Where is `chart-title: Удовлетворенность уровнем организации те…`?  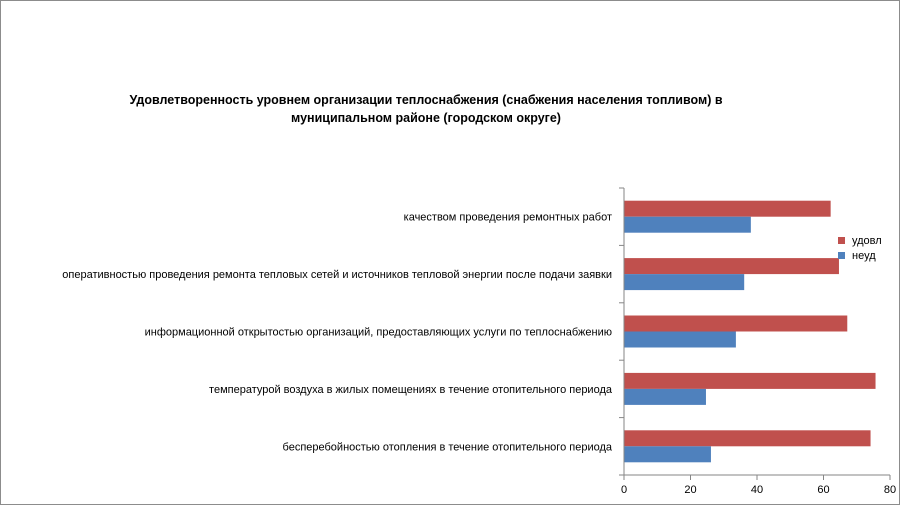
chart-title: Удовлетворенность уровнем организации те… is located at coordinates (426, 109).